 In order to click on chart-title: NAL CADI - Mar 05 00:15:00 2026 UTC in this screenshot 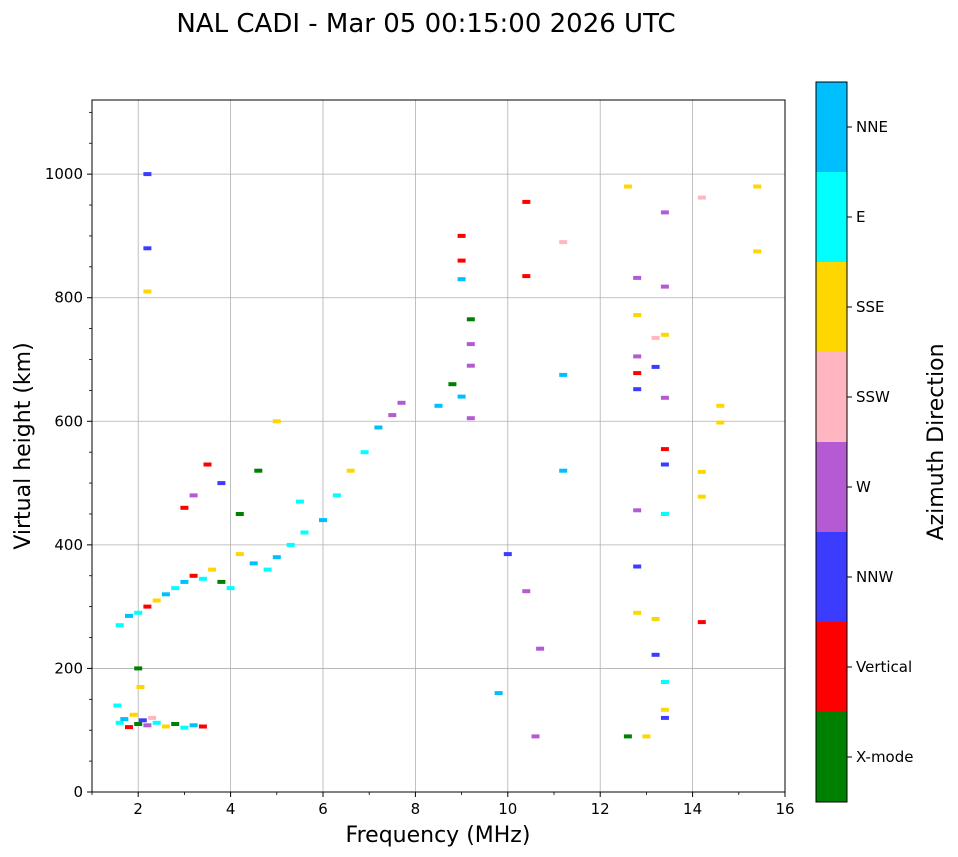, I will do `click(425, 24)`.